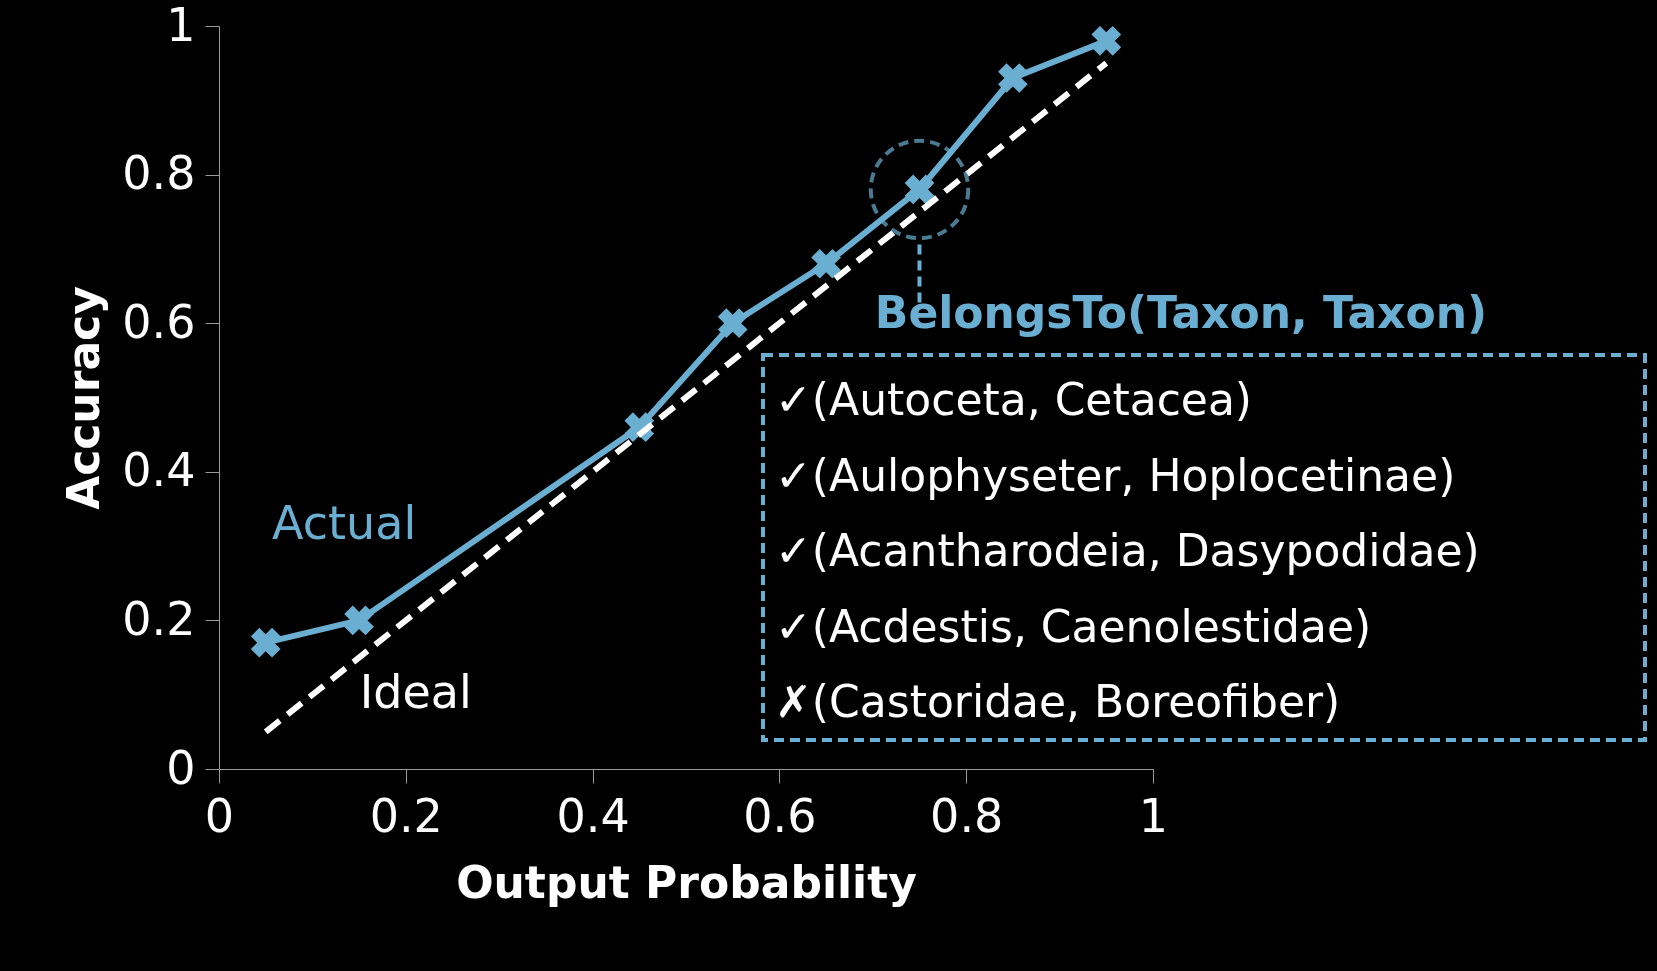  I want to click on x-tick-label: 1, so click(1153, 815).